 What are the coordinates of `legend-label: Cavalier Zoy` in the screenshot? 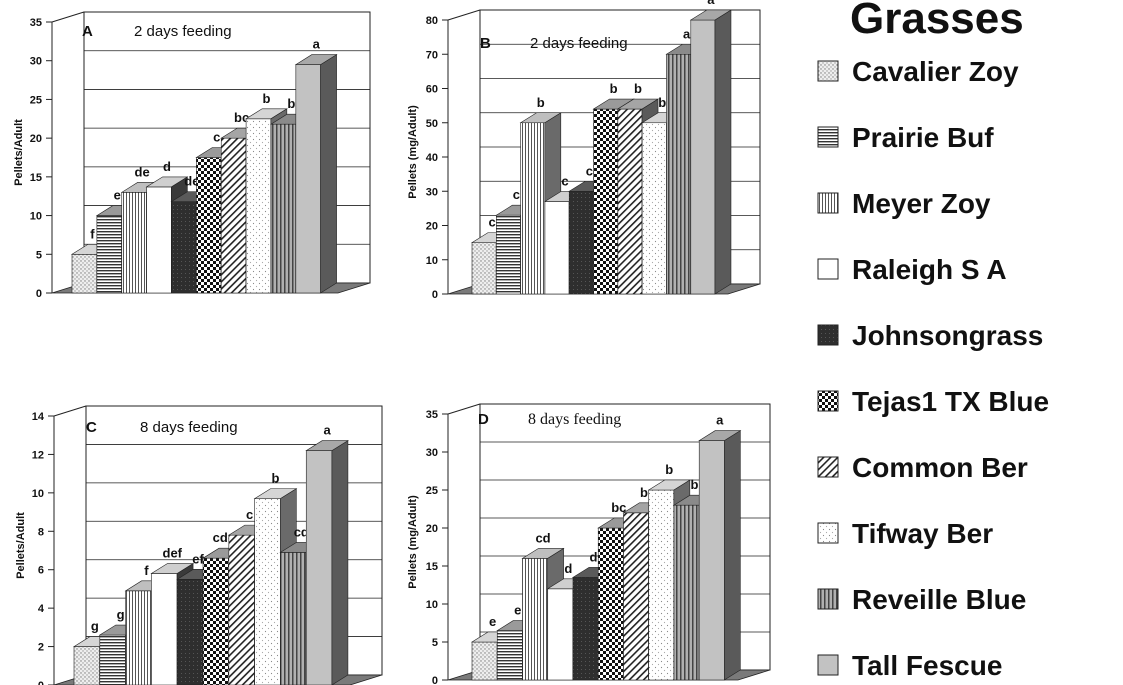 It's located at (935, 71).